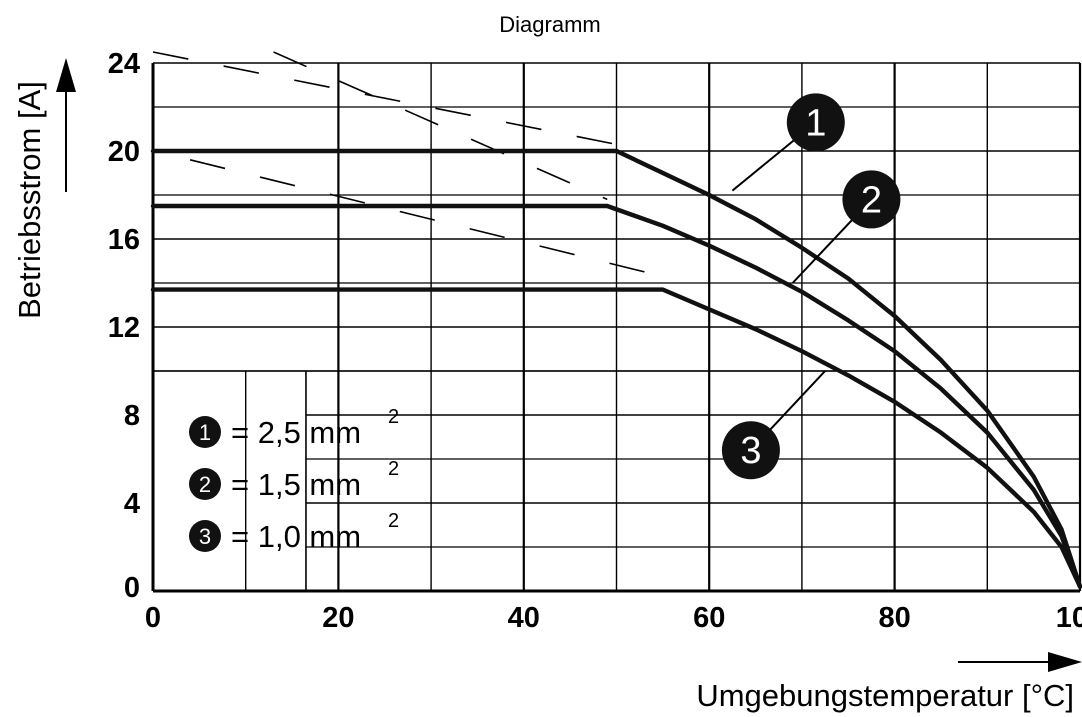  What do you see at coordinates (124, 152) in the screenshot?
I see `y-tick-label: 20` at bounding box center [124, 152].